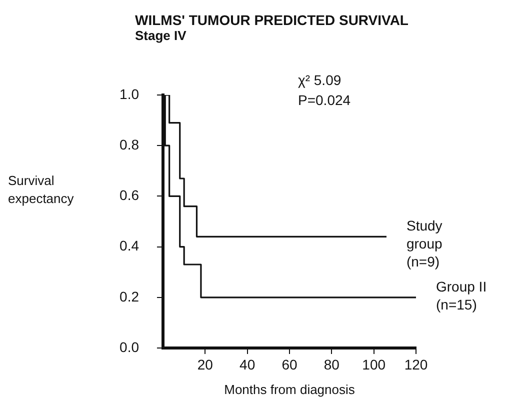  I want to click on x-tick-label: 120, so click(416, 364).